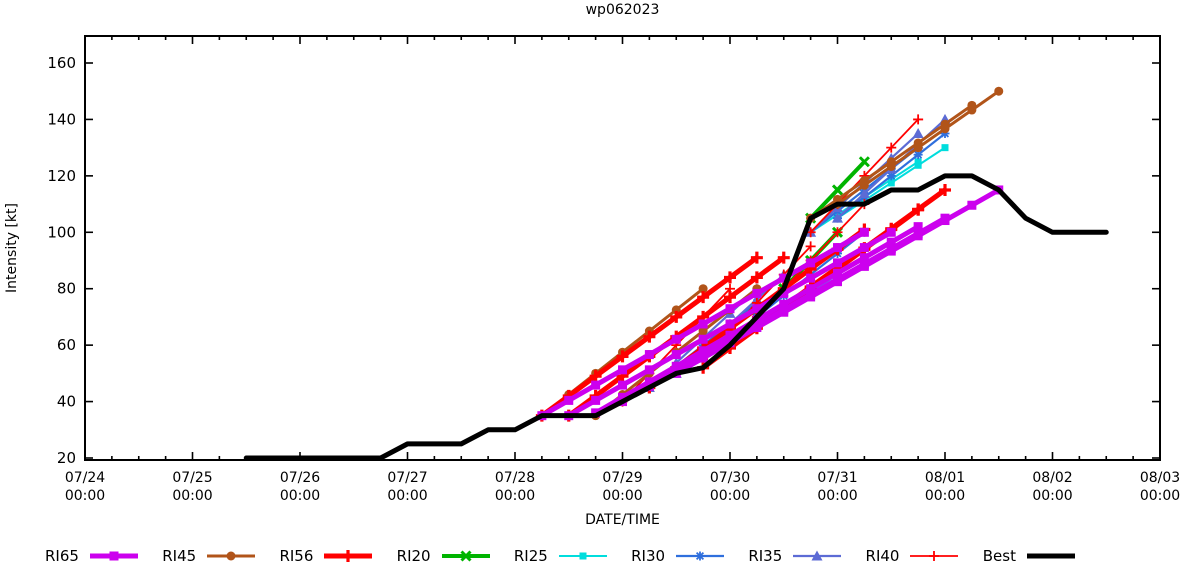  What do you see at coordinates (192, 478) in the screenshot?
I see `svg-text: 07/25` at bounding box center [192, 478].